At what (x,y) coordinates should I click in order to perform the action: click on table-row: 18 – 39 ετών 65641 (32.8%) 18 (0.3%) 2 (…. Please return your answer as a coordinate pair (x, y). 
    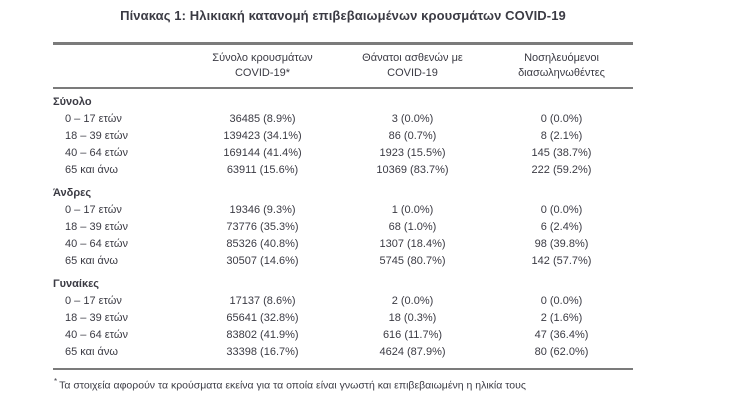
    Looking at the image, I should click on (343, 318).